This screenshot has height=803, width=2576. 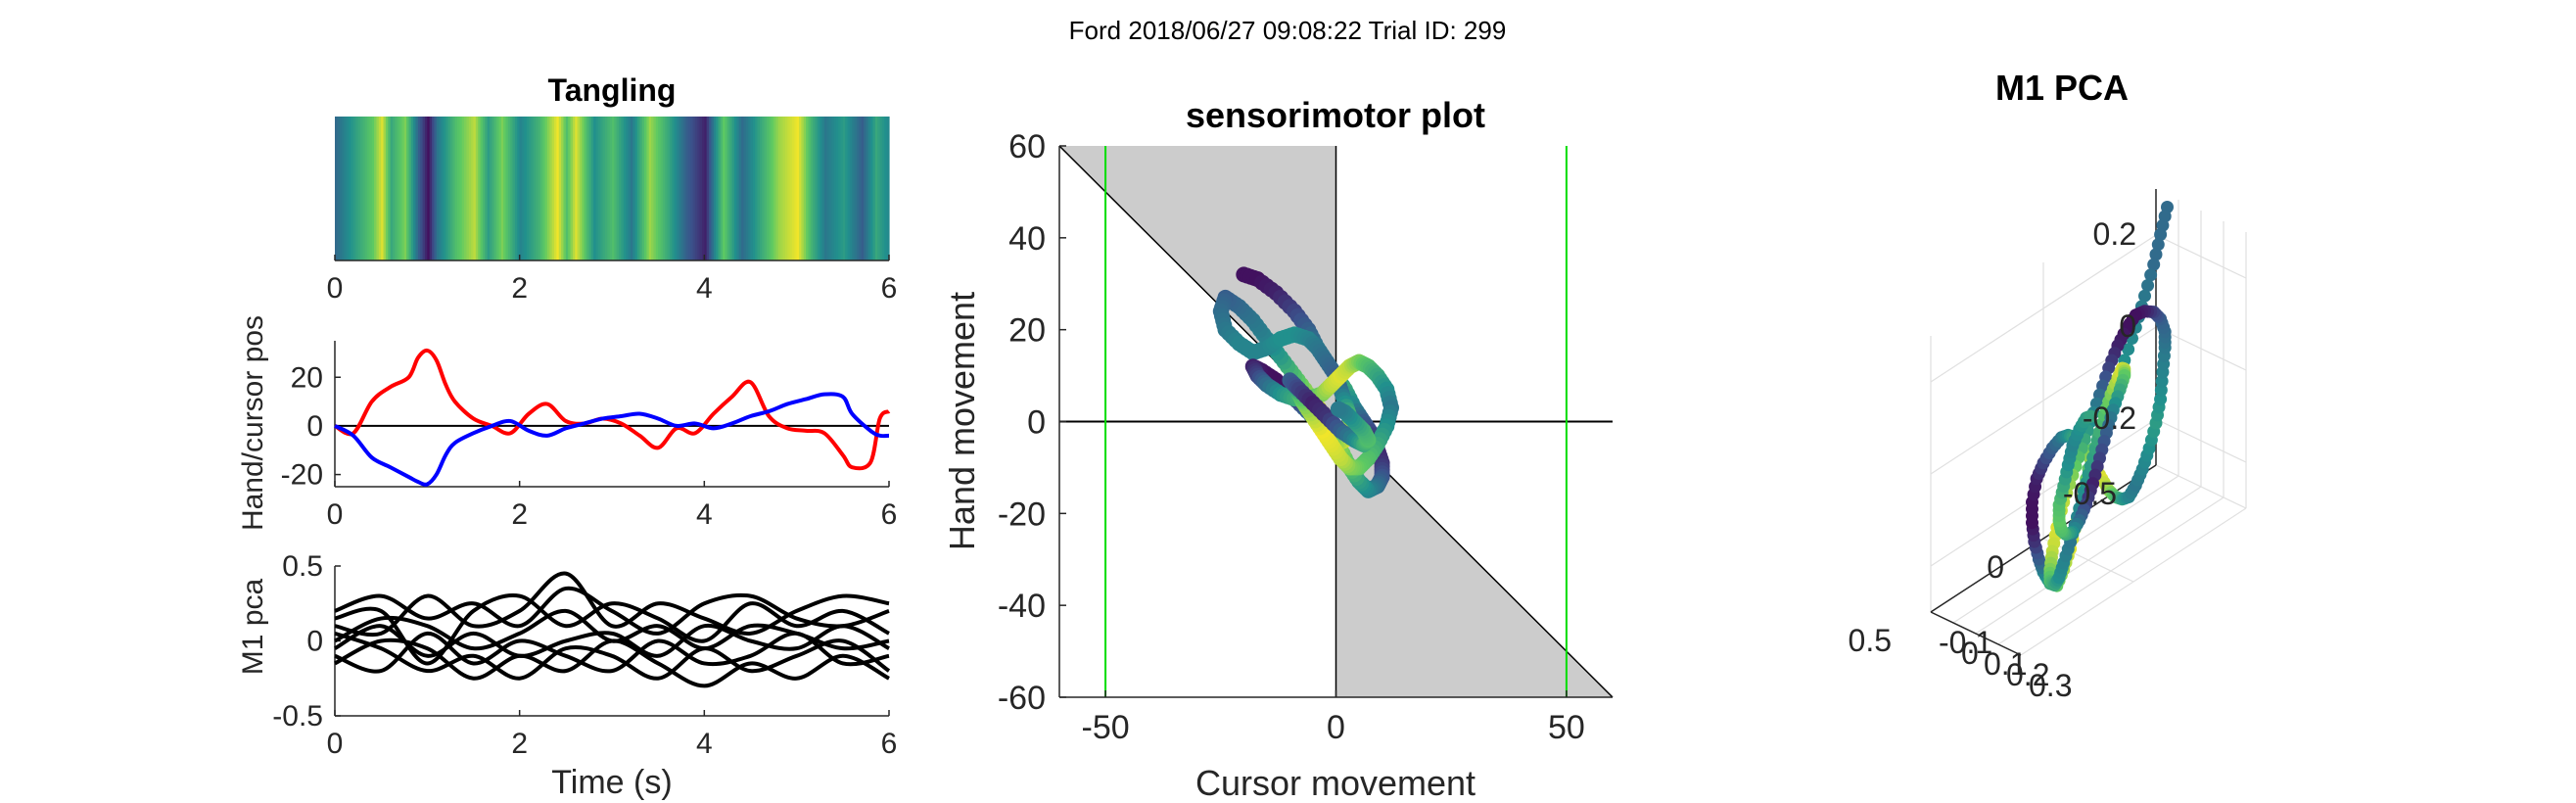 I want to click on sensorimotor-y-tick-label: 20, so click(x=1027, y=331).